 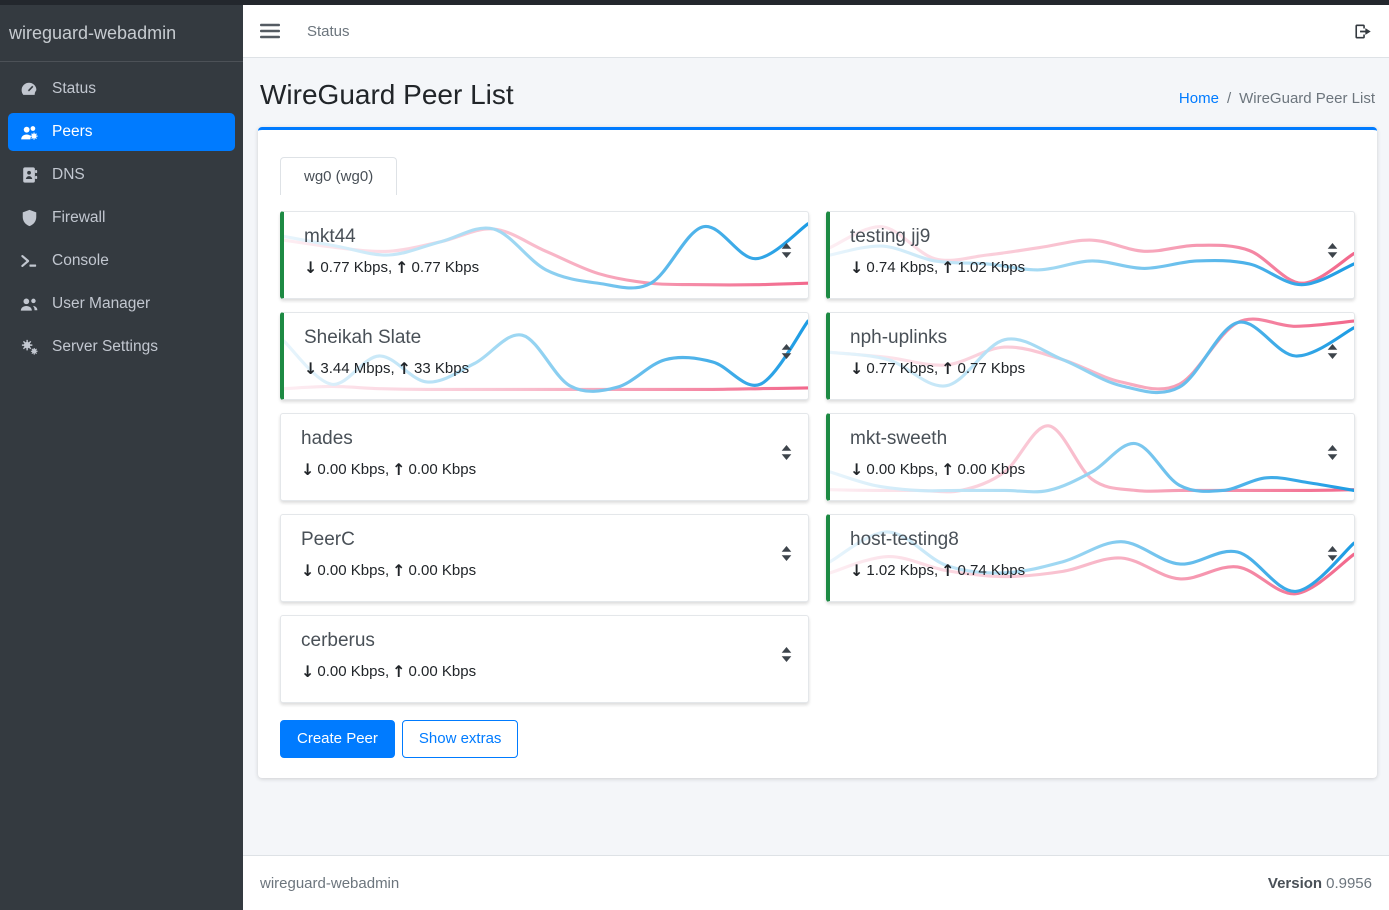 I want to click on peer-card: Sheikah Slate ↓ 3.44 Mbps, ↑ 33 Kbps, so click(x=544, y=356).